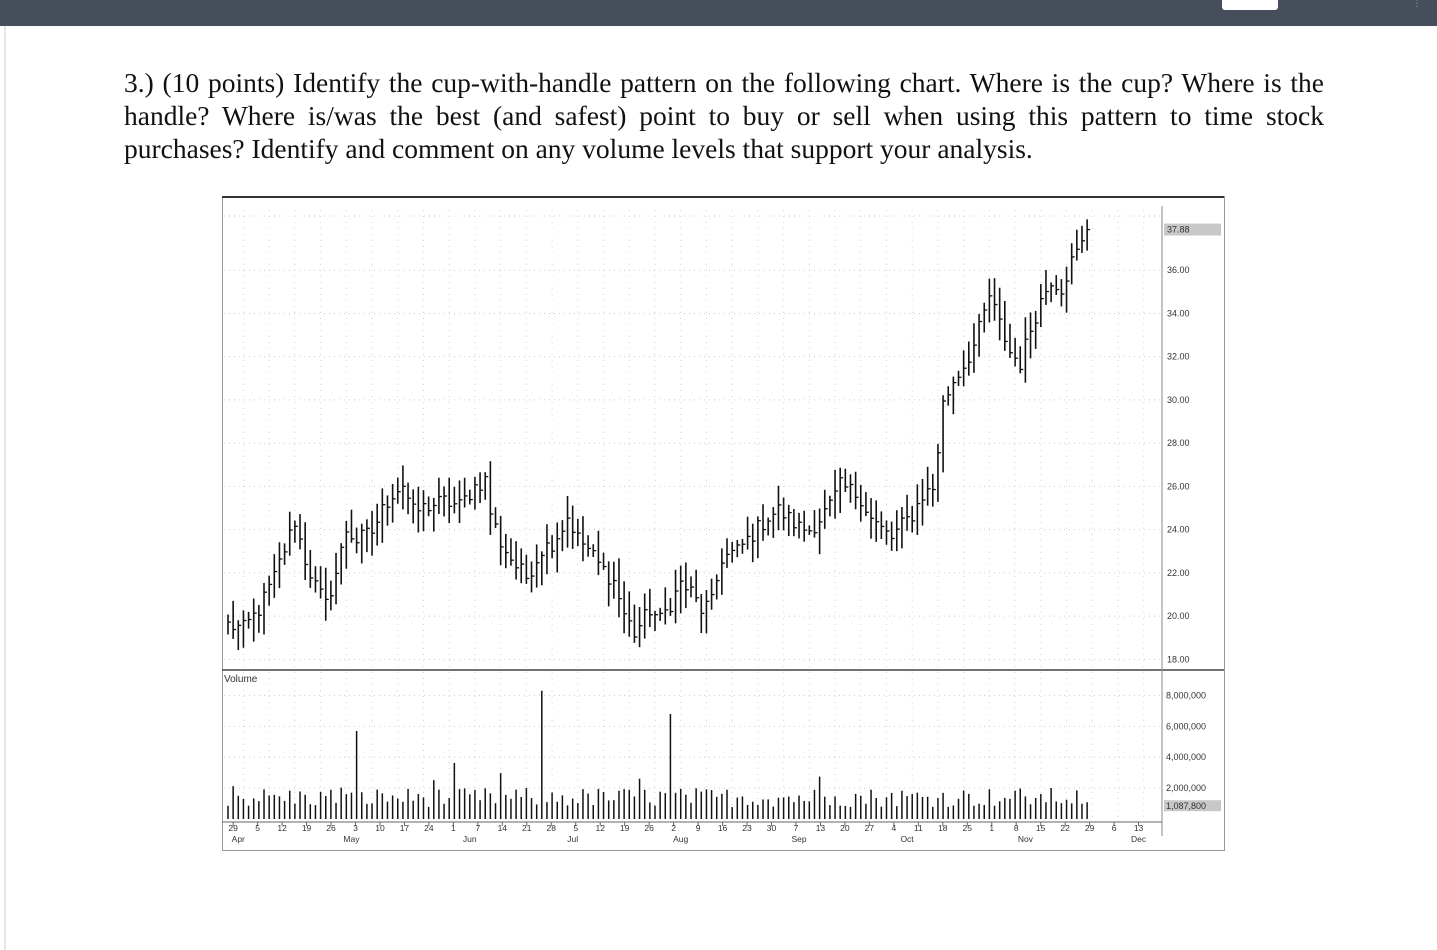  Describe the element at coordinates (527, 828) in the screenshot. I see `x-axis-day-label: 21` at that location.